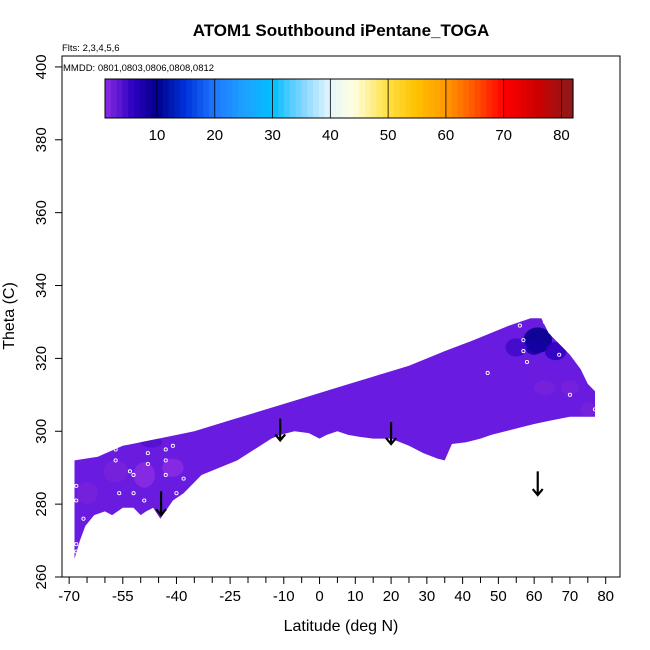 The height and width of the screenshot is (650, 650). I want to click on y-tick-label: 360, so click(41, 212).